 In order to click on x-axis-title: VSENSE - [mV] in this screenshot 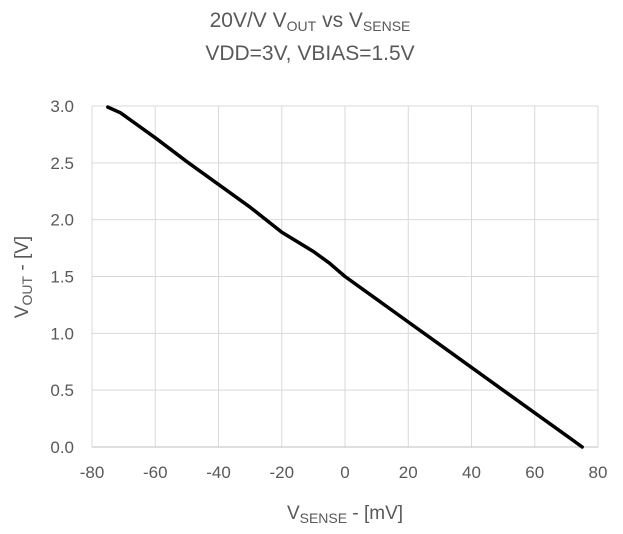, I will do `click(345, 514)`.